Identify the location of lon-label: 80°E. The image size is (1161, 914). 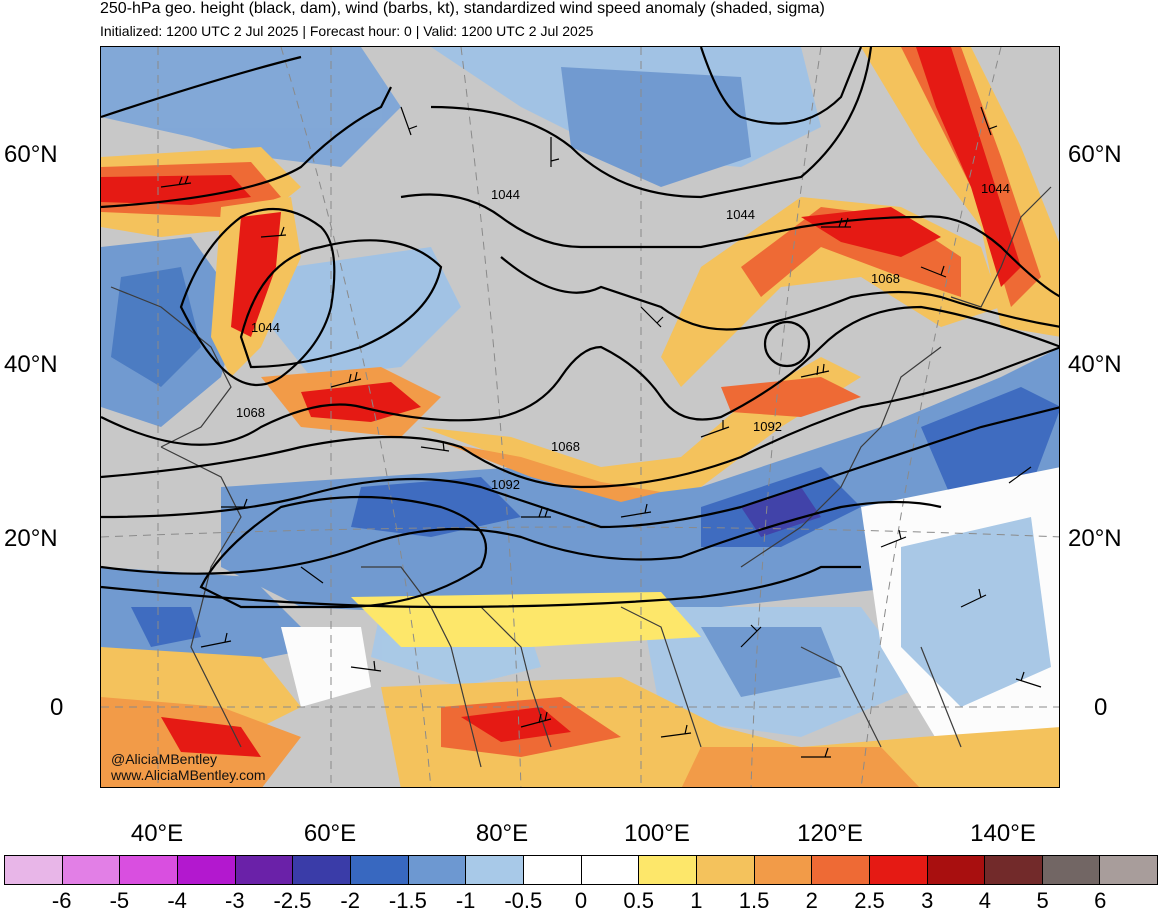
(502, 833).